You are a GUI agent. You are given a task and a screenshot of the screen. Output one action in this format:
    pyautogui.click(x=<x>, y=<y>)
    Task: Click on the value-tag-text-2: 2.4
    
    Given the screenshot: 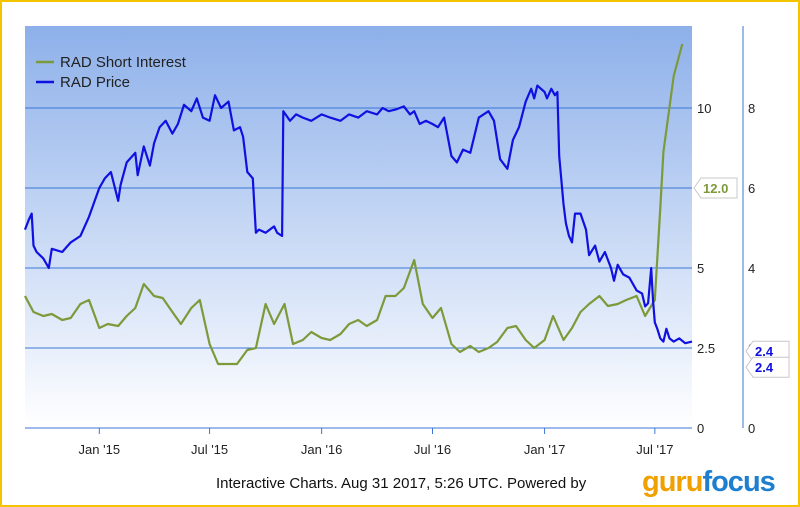 What is the action you would take?
    pyautogui.click(x=764, y=351)
    